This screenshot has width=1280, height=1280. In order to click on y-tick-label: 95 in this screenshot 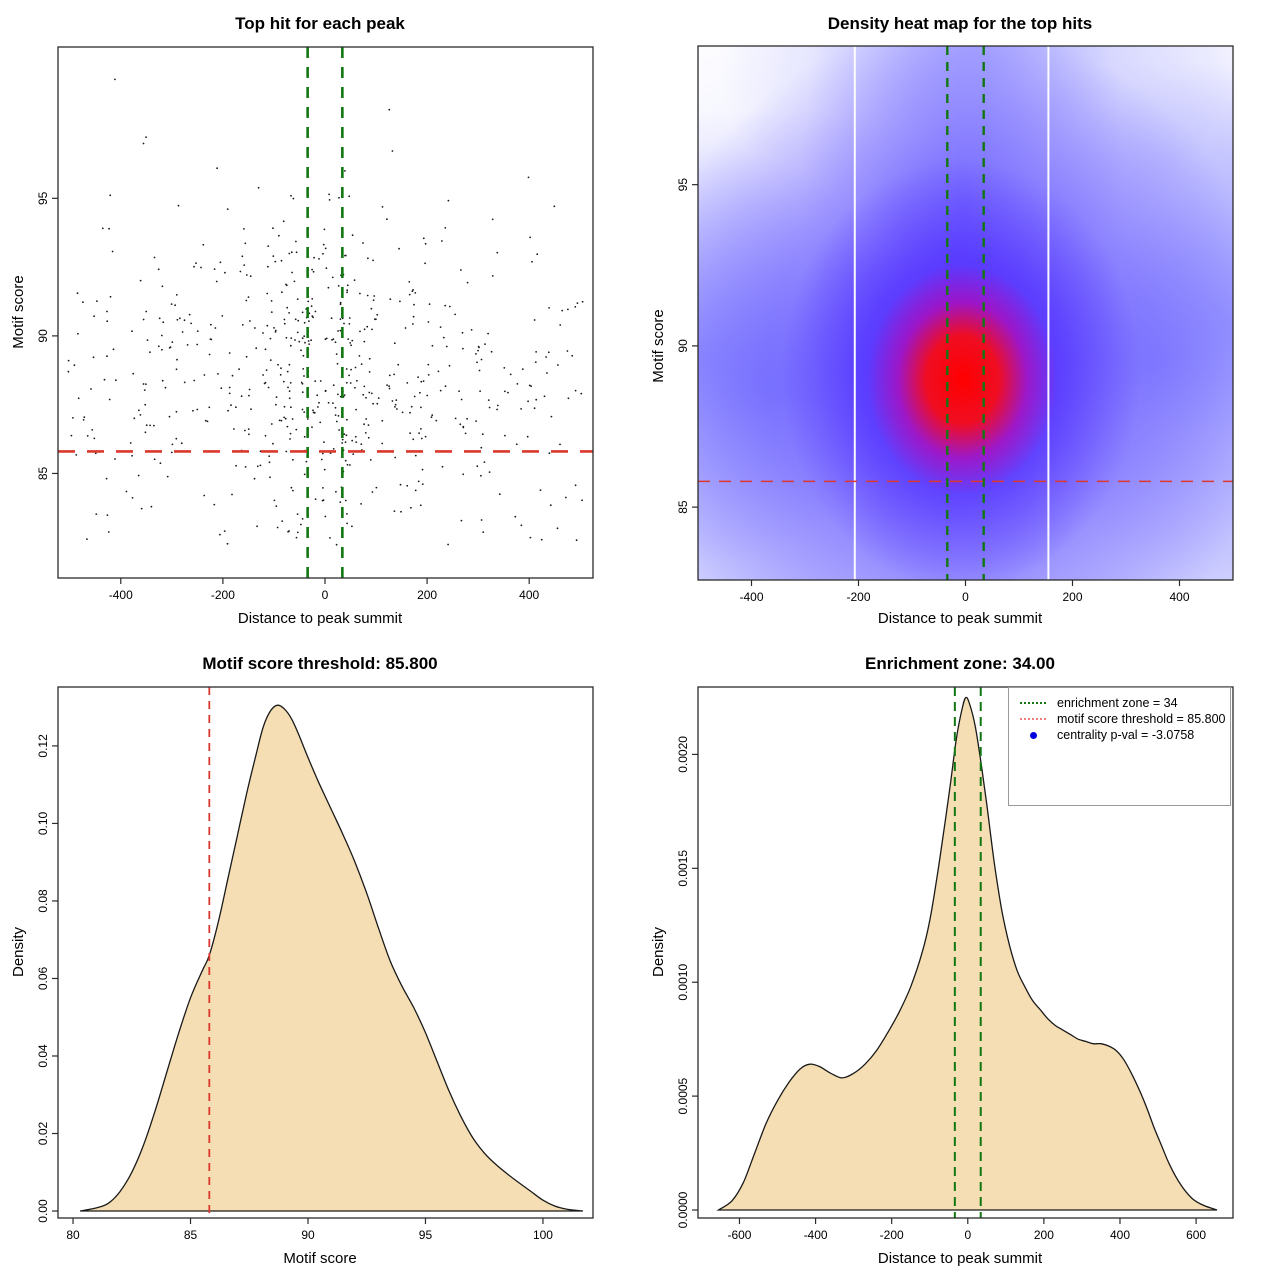, I will do `click(683, 185)`.